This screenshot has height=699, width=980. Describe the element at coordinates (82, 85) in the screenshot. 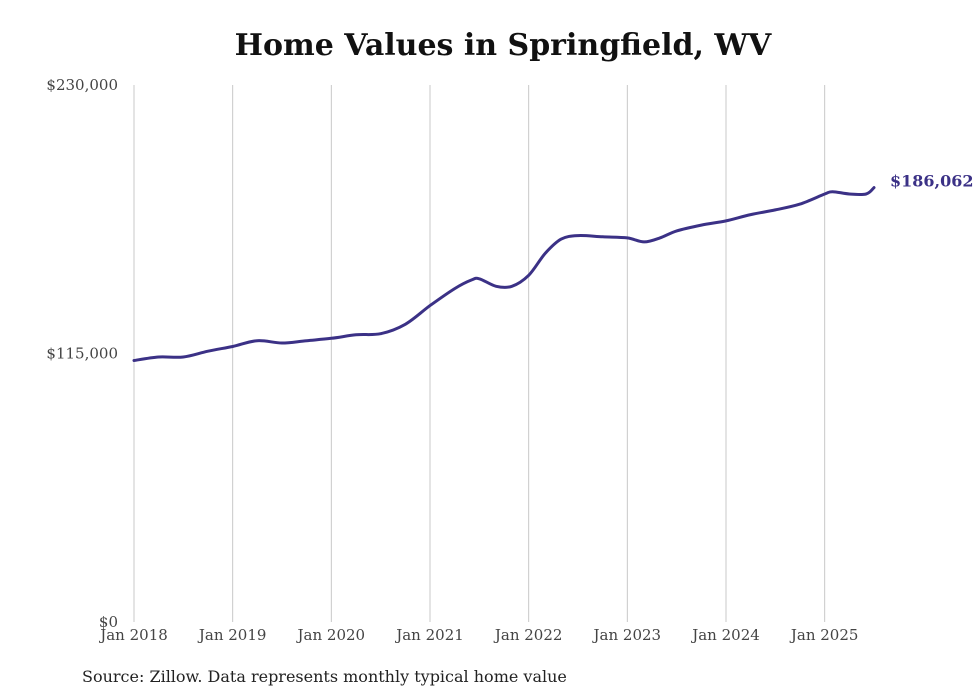

I see `y-tick-label: $230,000` at that location.